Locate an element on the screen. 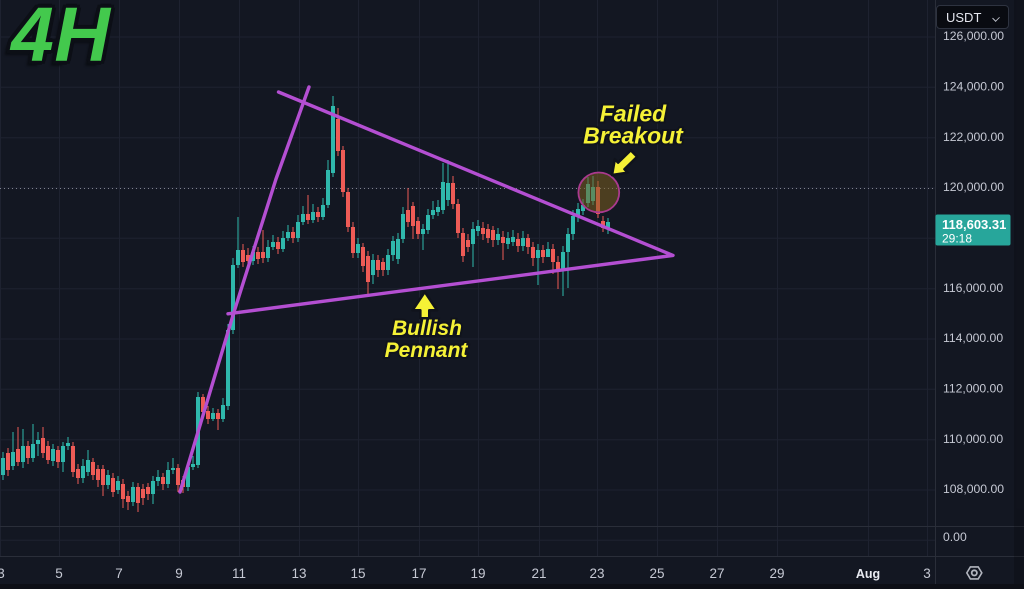  svg-text: Failed is located at coordinates (633, 114).